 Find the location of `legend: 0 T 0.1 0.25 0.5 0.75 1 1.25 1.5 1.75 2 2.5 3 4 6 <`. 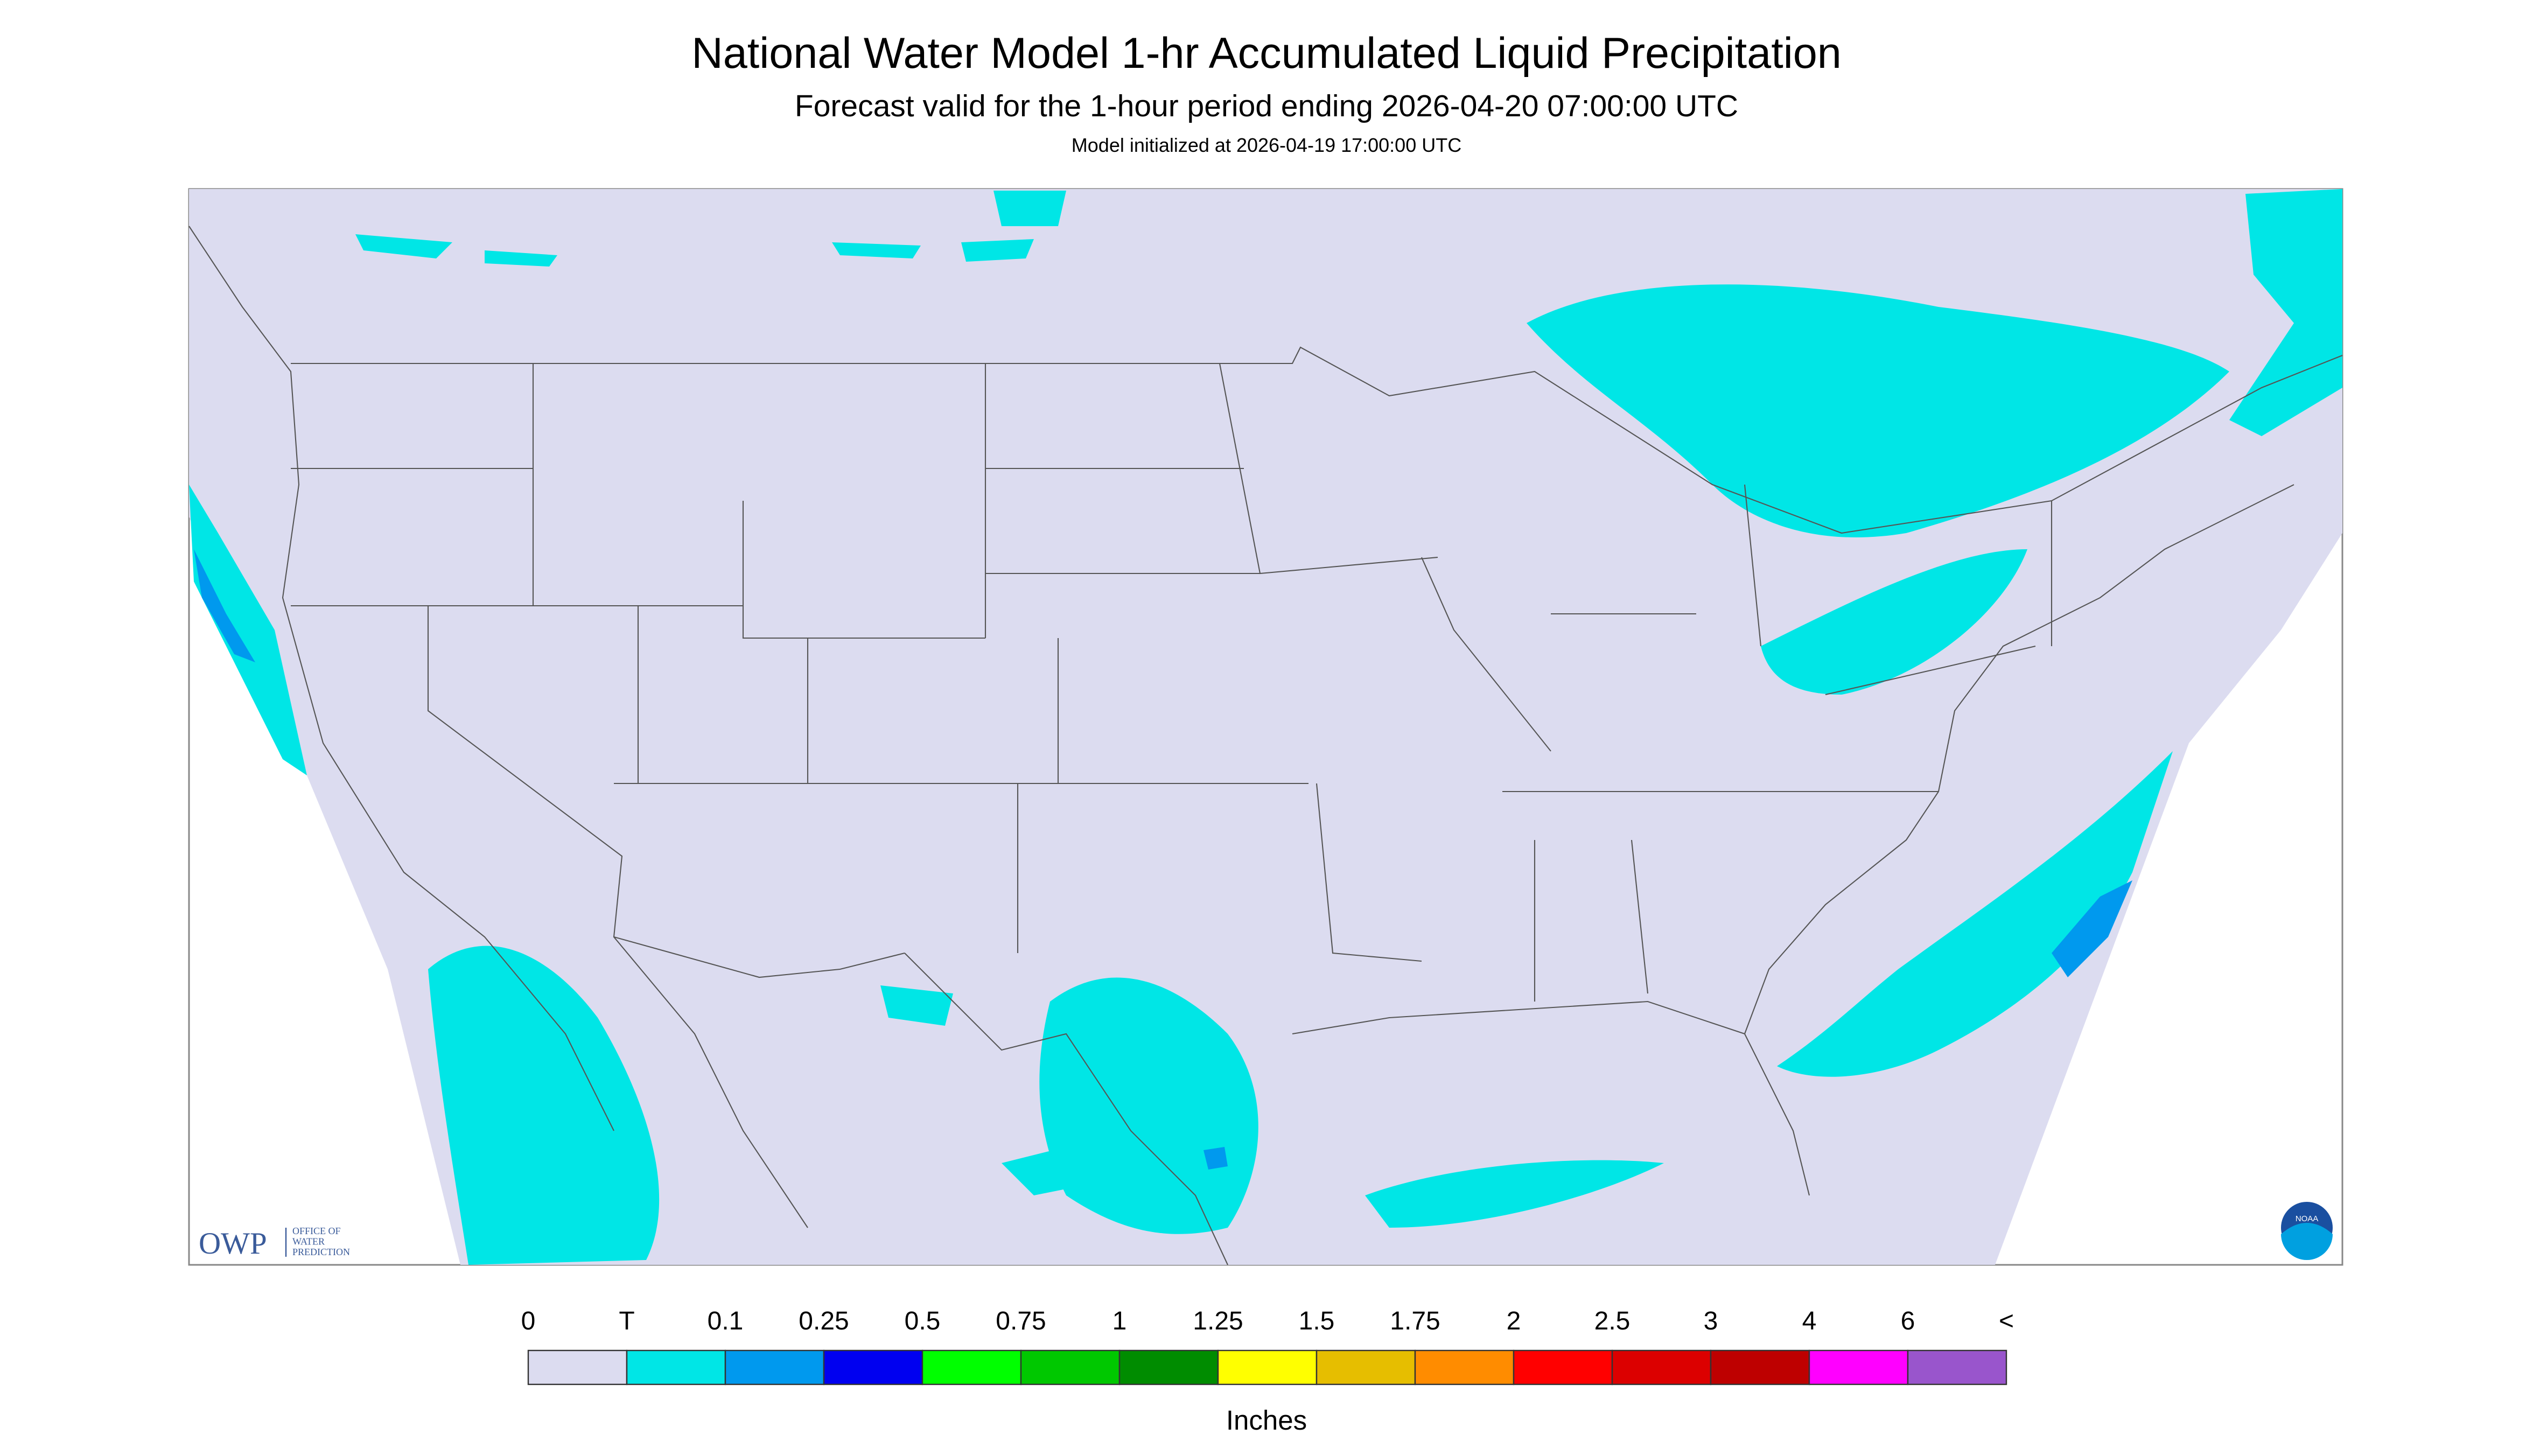

legend: 0 T 0.1 0.25 0.5 0.75 1 1.25 1.5 1.75 2 2.5 3 4 6 < is located at coordinates (1267, 1346).